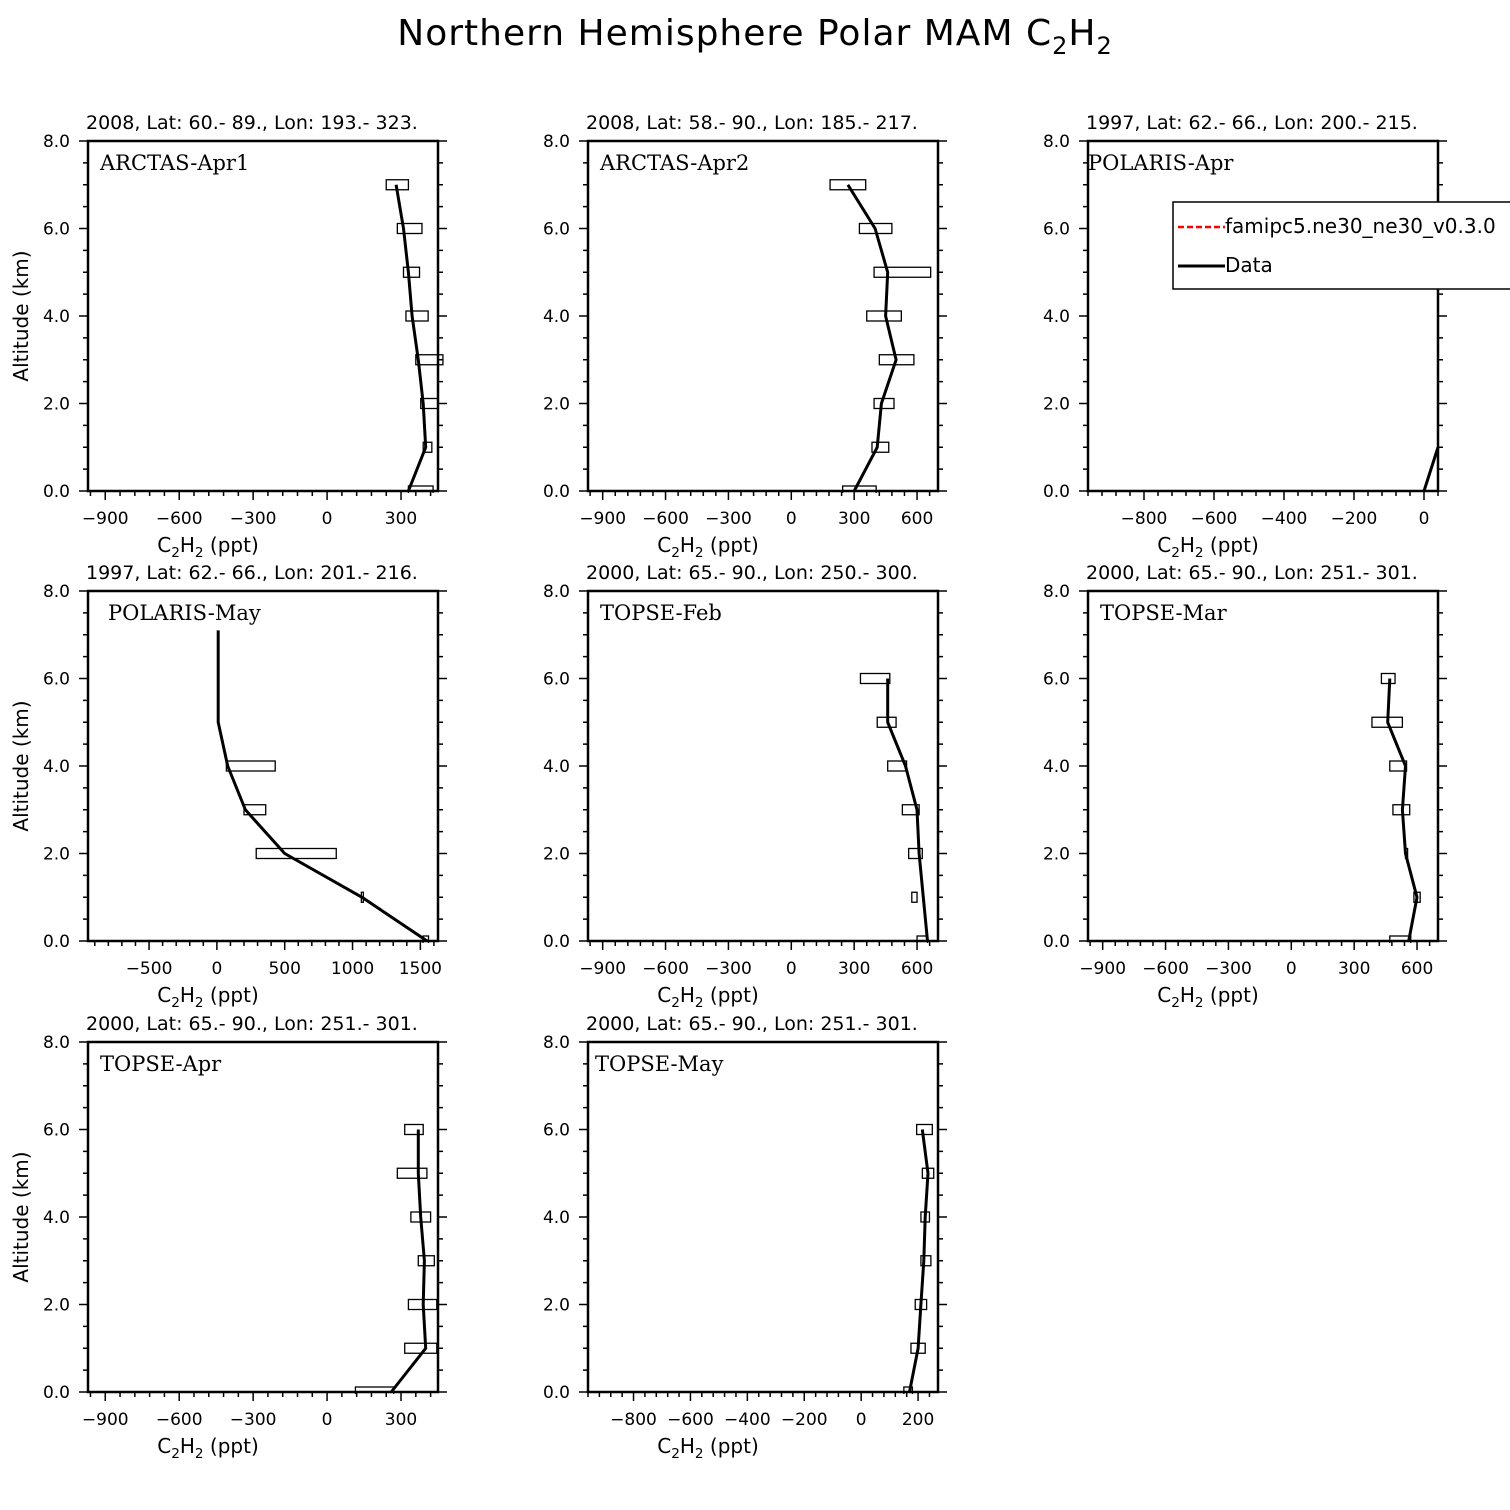 This screenshot has width=1510, height=1510. I want to click on campaign-label: POLARIS-May, so click(184, 613).